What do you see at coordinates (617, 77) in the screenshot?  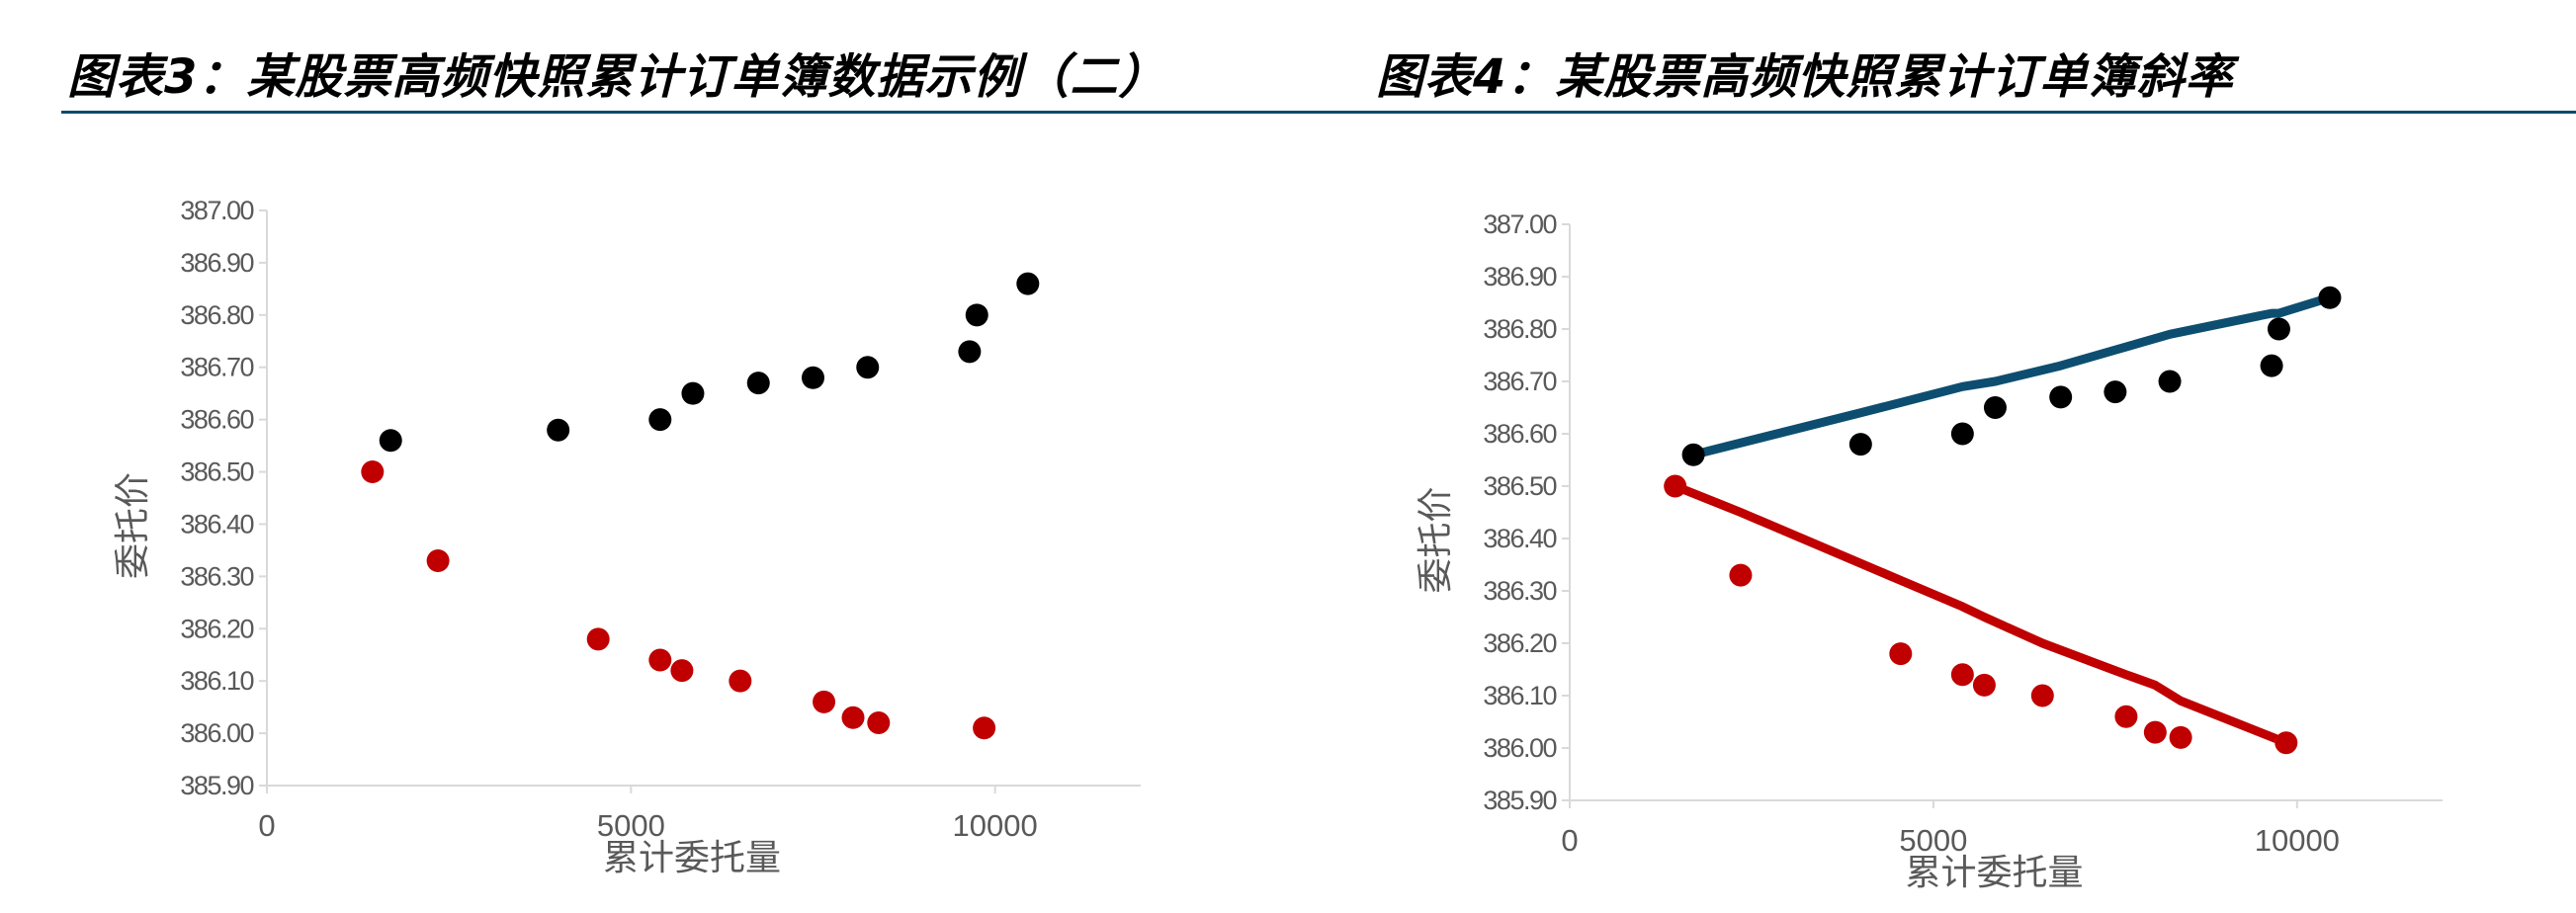 I see `figure-3-title: 图表3：某股票高频快照累计订单簿数据示例（二）` at bounding box center [617, 77].